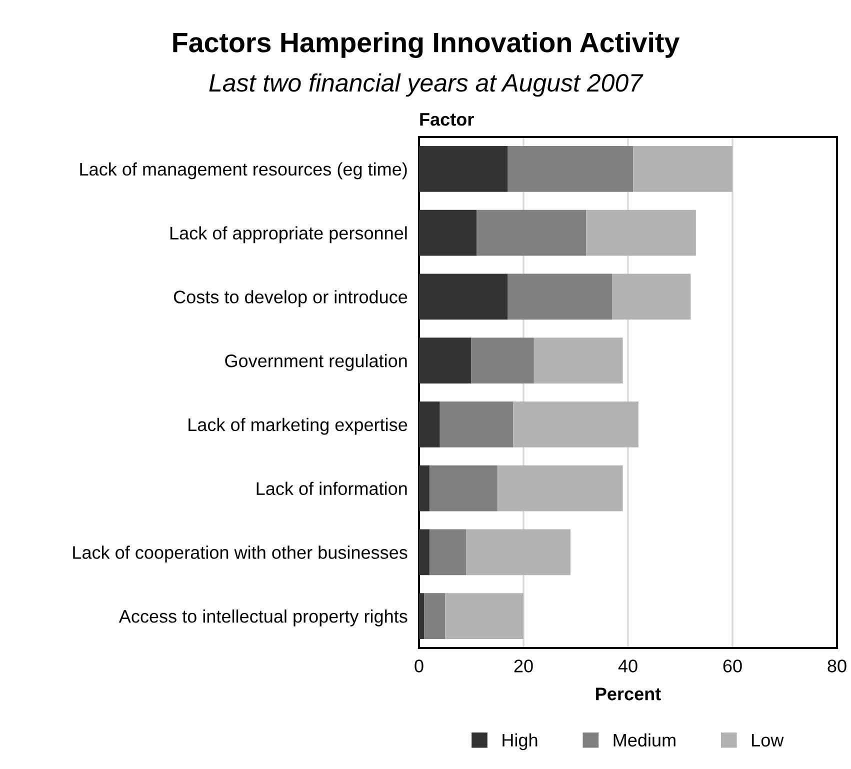 The width and height of the screenshot is (851, 769). I want to click on y-tick-label: Access to intellectual property rights, so click(263, 618).